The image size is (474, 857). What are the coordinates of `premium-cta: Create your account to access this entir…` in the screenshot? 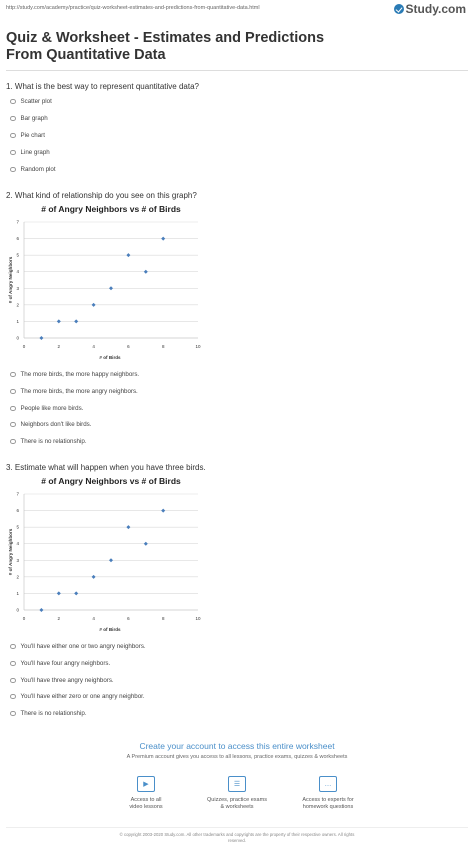 It's located at (237, 750).